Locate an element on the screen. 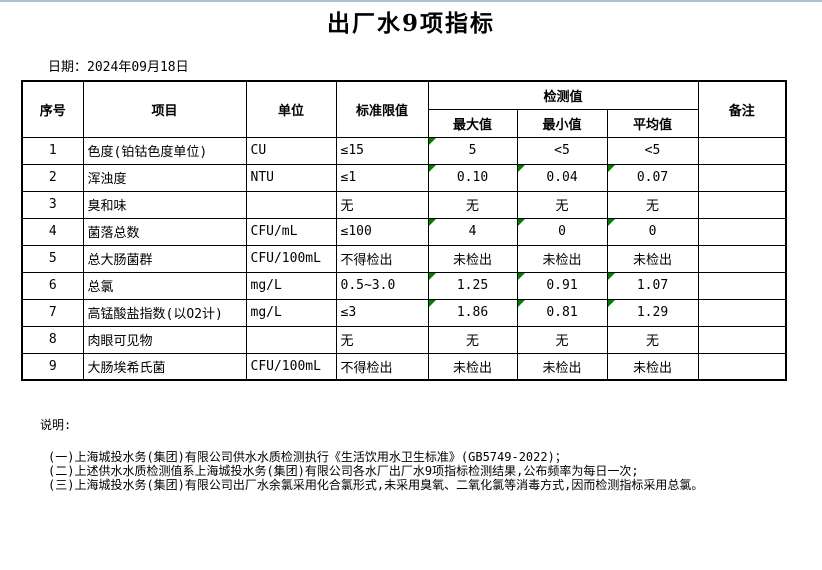 This screenshot has width=822, height=570. table-row: 5 总大肠菌群 CFU/100mL 不得检出 未检出 未检出 未检出 is located at coordinates (404, 258).